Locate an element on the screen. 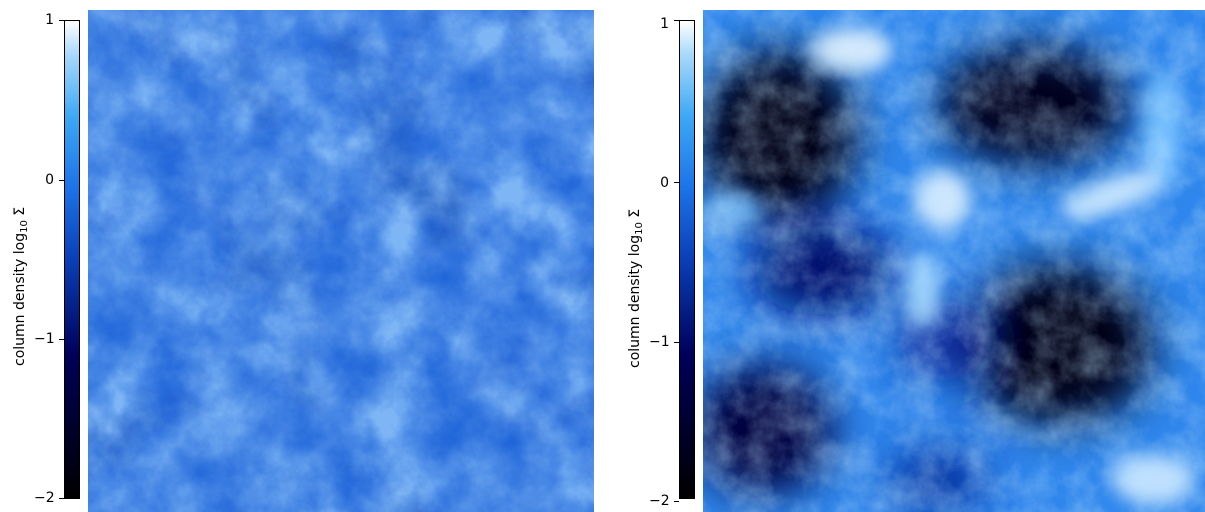 This screenshot has height=512, width=1205. colorbar-left is located at coordinates (72, 259).